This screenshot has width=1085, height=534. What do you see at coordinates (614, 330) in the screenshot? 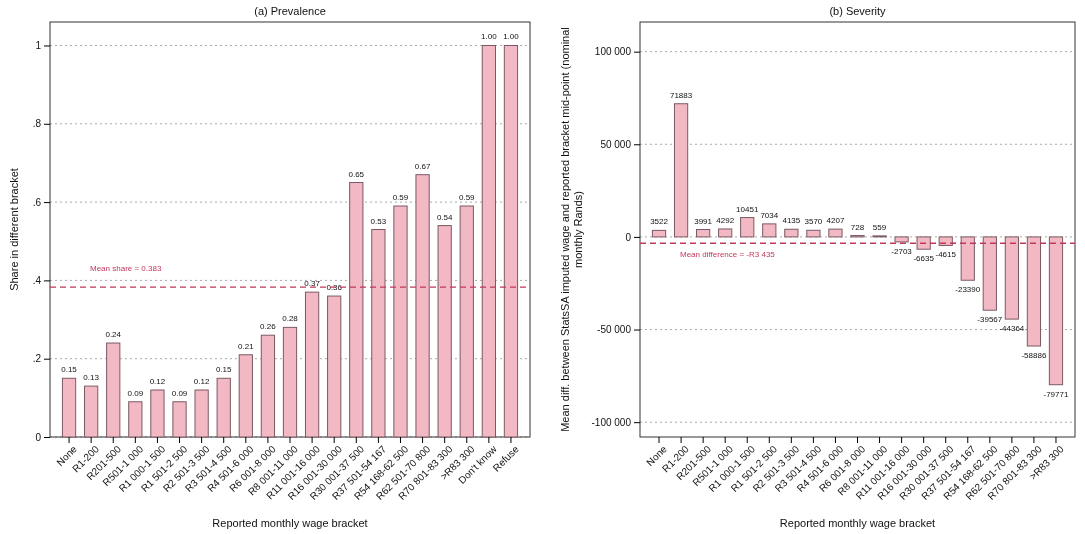
I see `y-tick-label: -50 000` at bounding box center [614, 330].